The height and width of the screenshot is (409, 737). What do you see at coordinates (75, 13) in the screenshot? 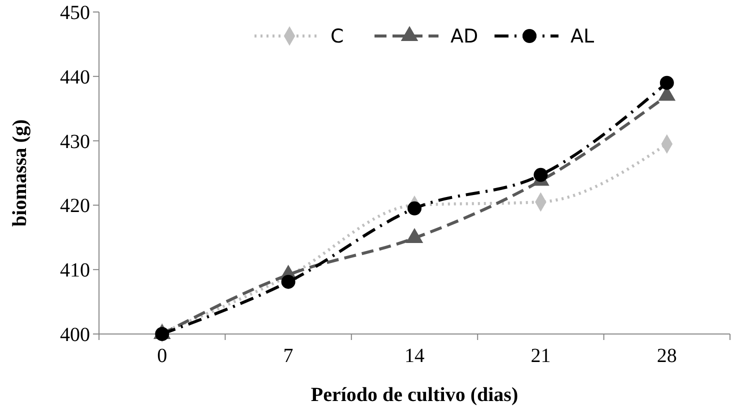
I see `y-tick-label: 450` at bounding box center [75, 13].